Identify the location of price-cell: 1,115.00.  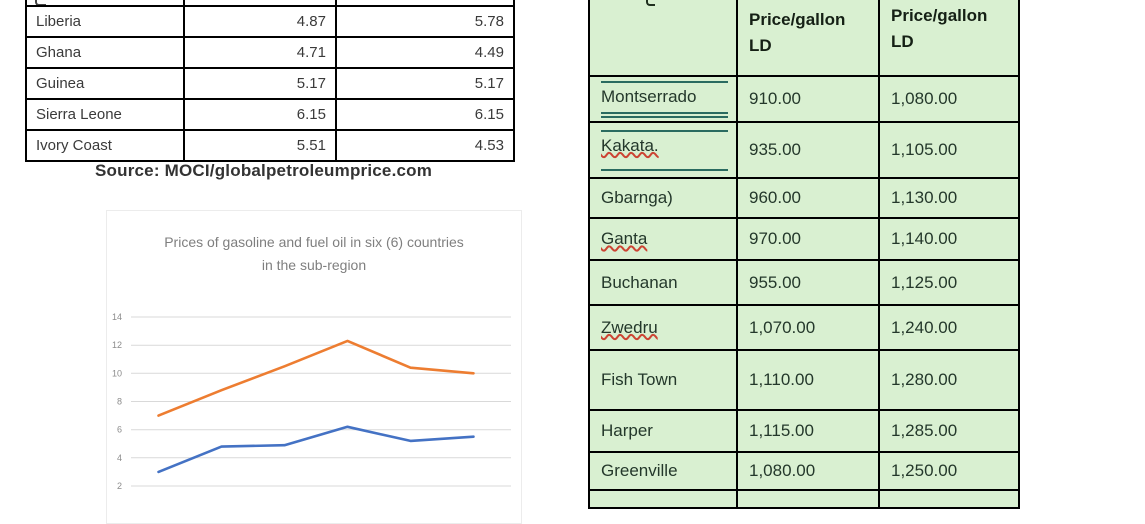
(808, 431).